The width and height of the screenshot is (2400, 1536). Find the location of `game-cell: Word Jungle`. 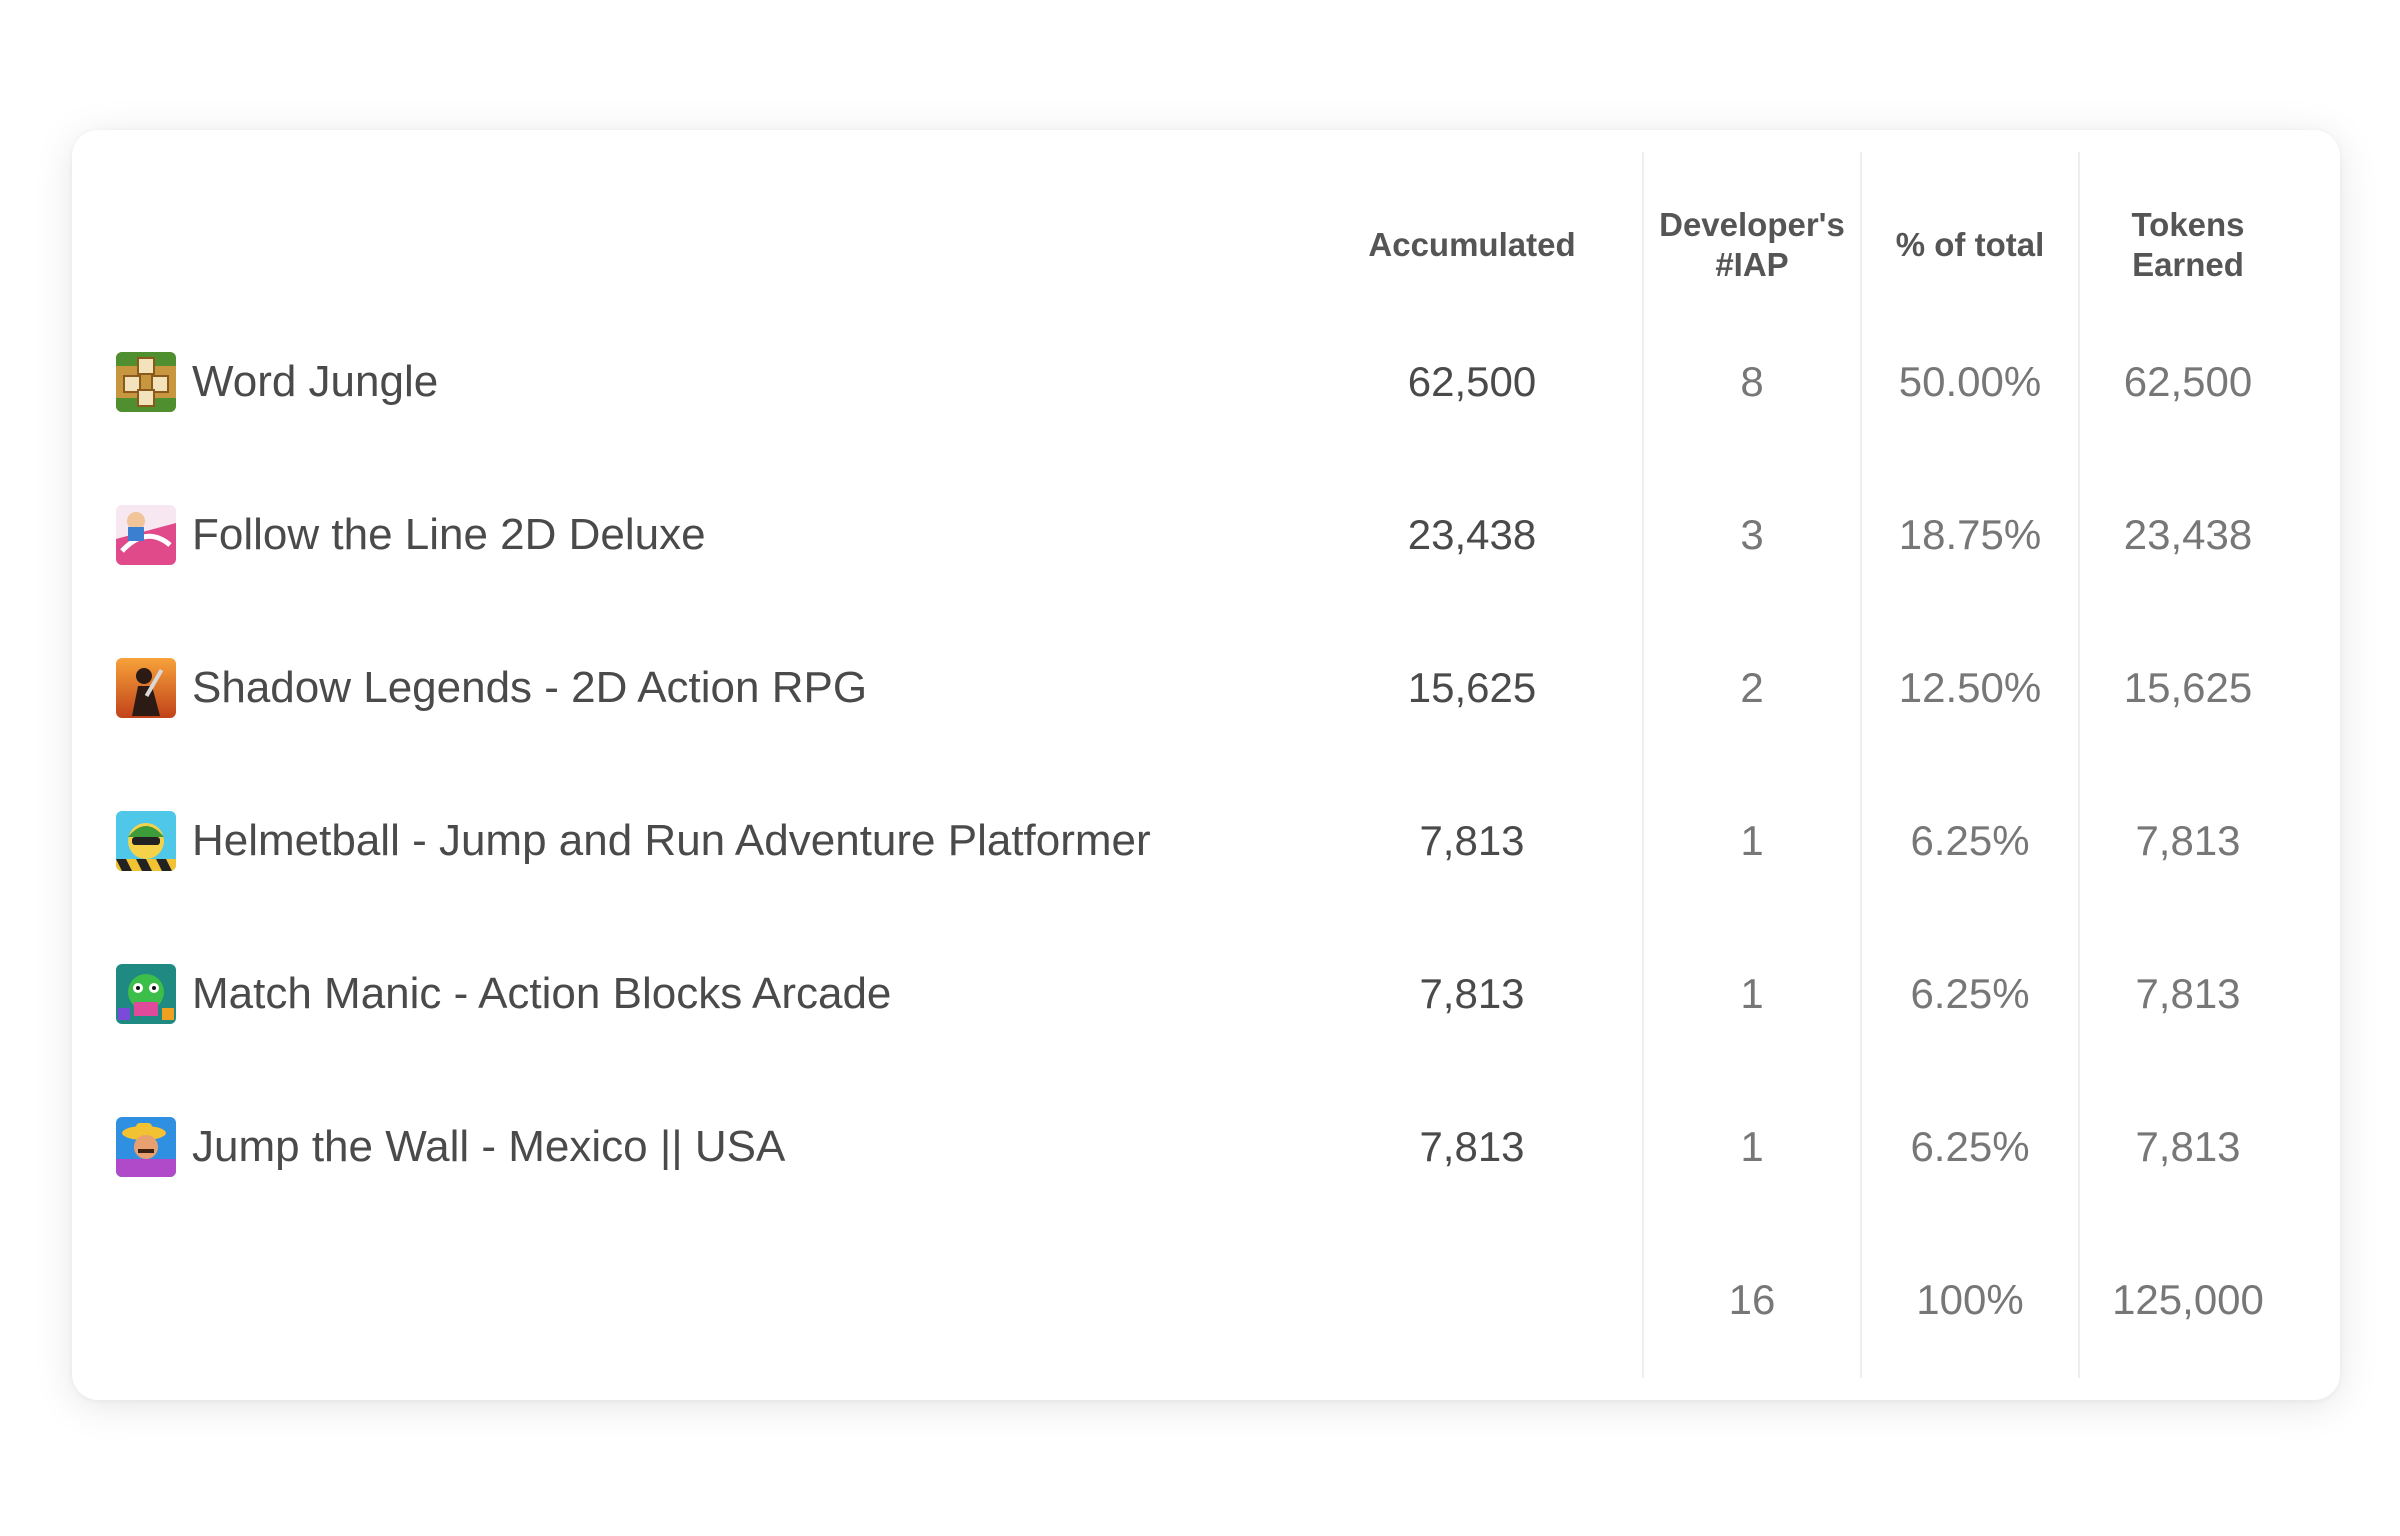

game-cell: Word Jungle is located at coordinates (277, 382).